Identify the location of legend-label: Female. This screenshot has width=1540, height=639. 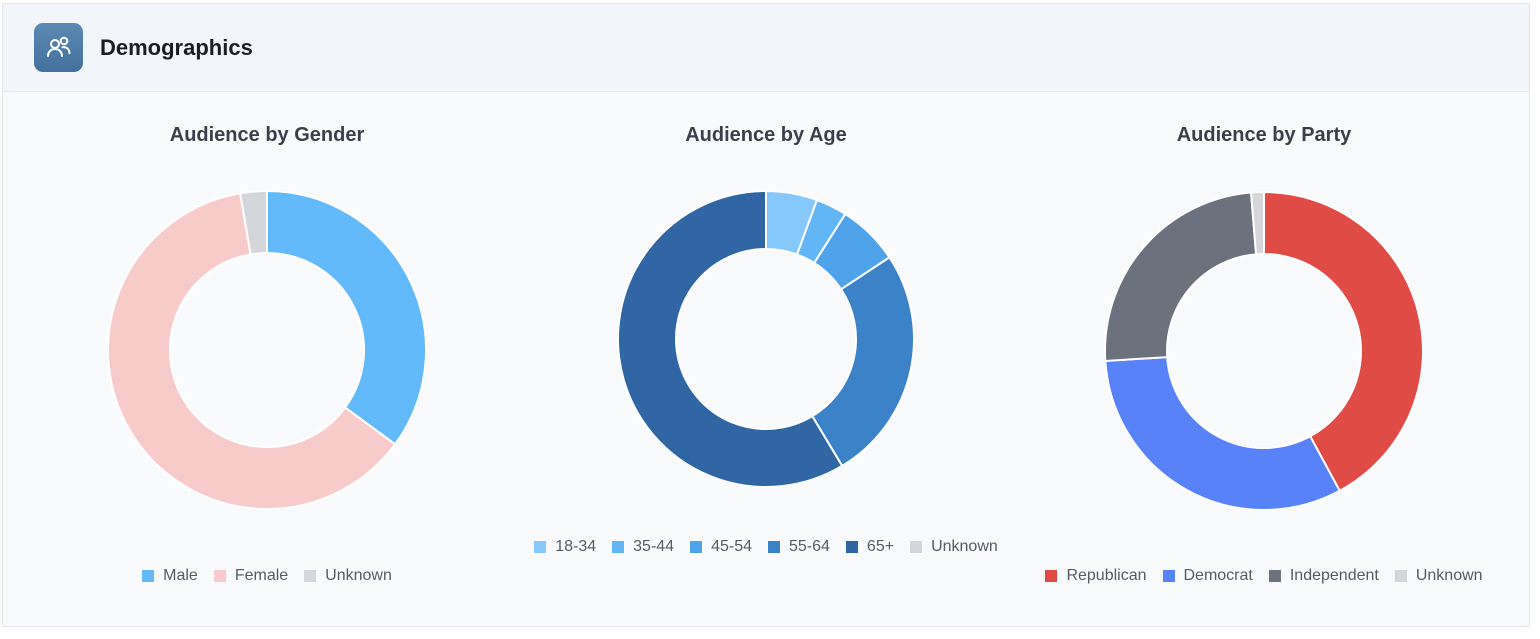
(261, 575).